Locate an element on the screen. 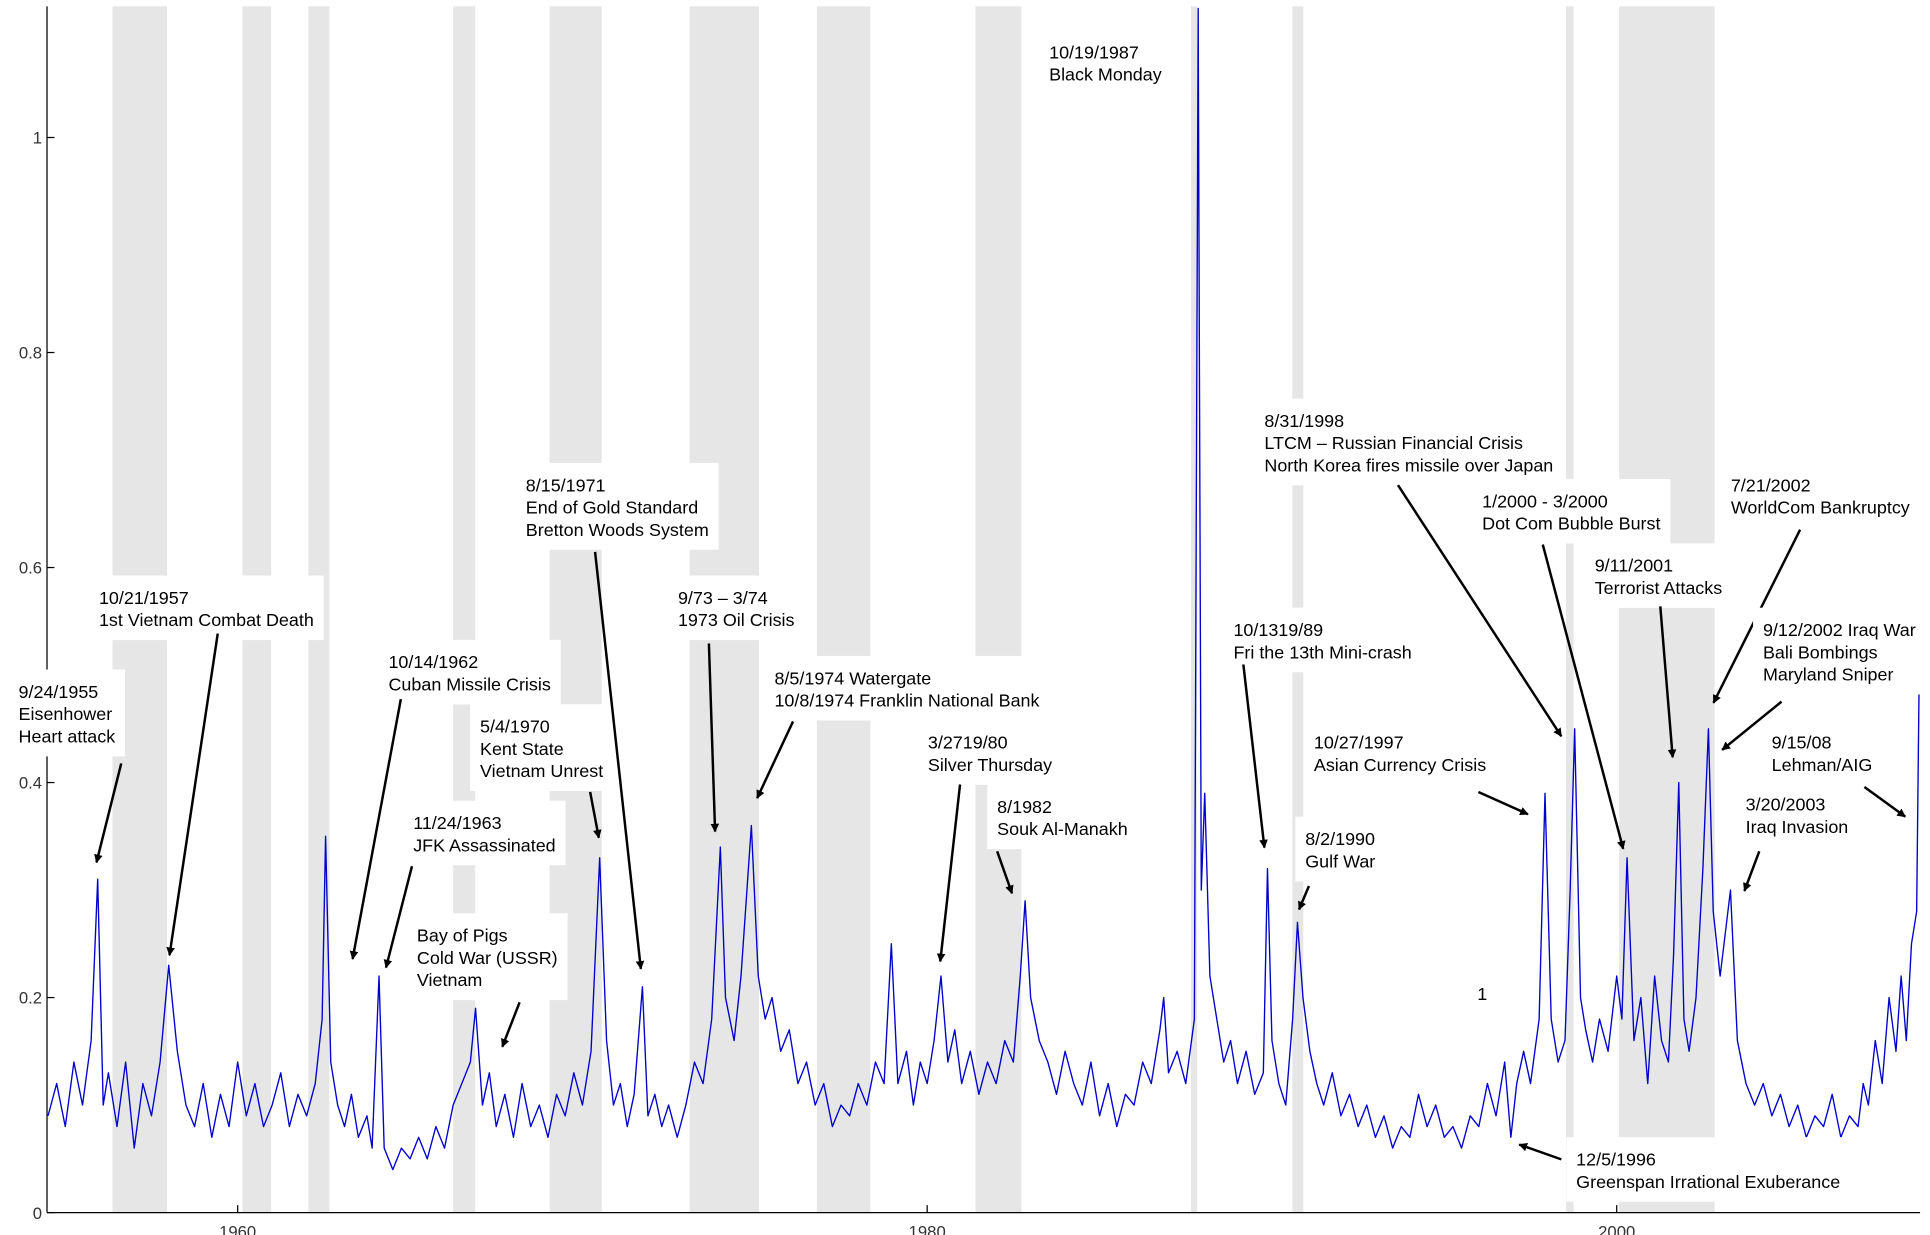  annotation: 7/21/2002 WorldCom Bankruptcy is located at coordinates (1820, 495).